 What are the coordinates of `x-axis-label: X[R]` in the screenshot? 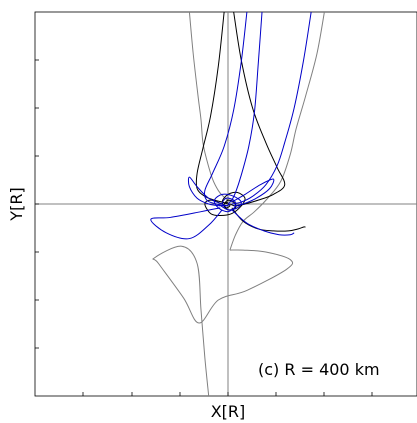 It's located at (228, 411).